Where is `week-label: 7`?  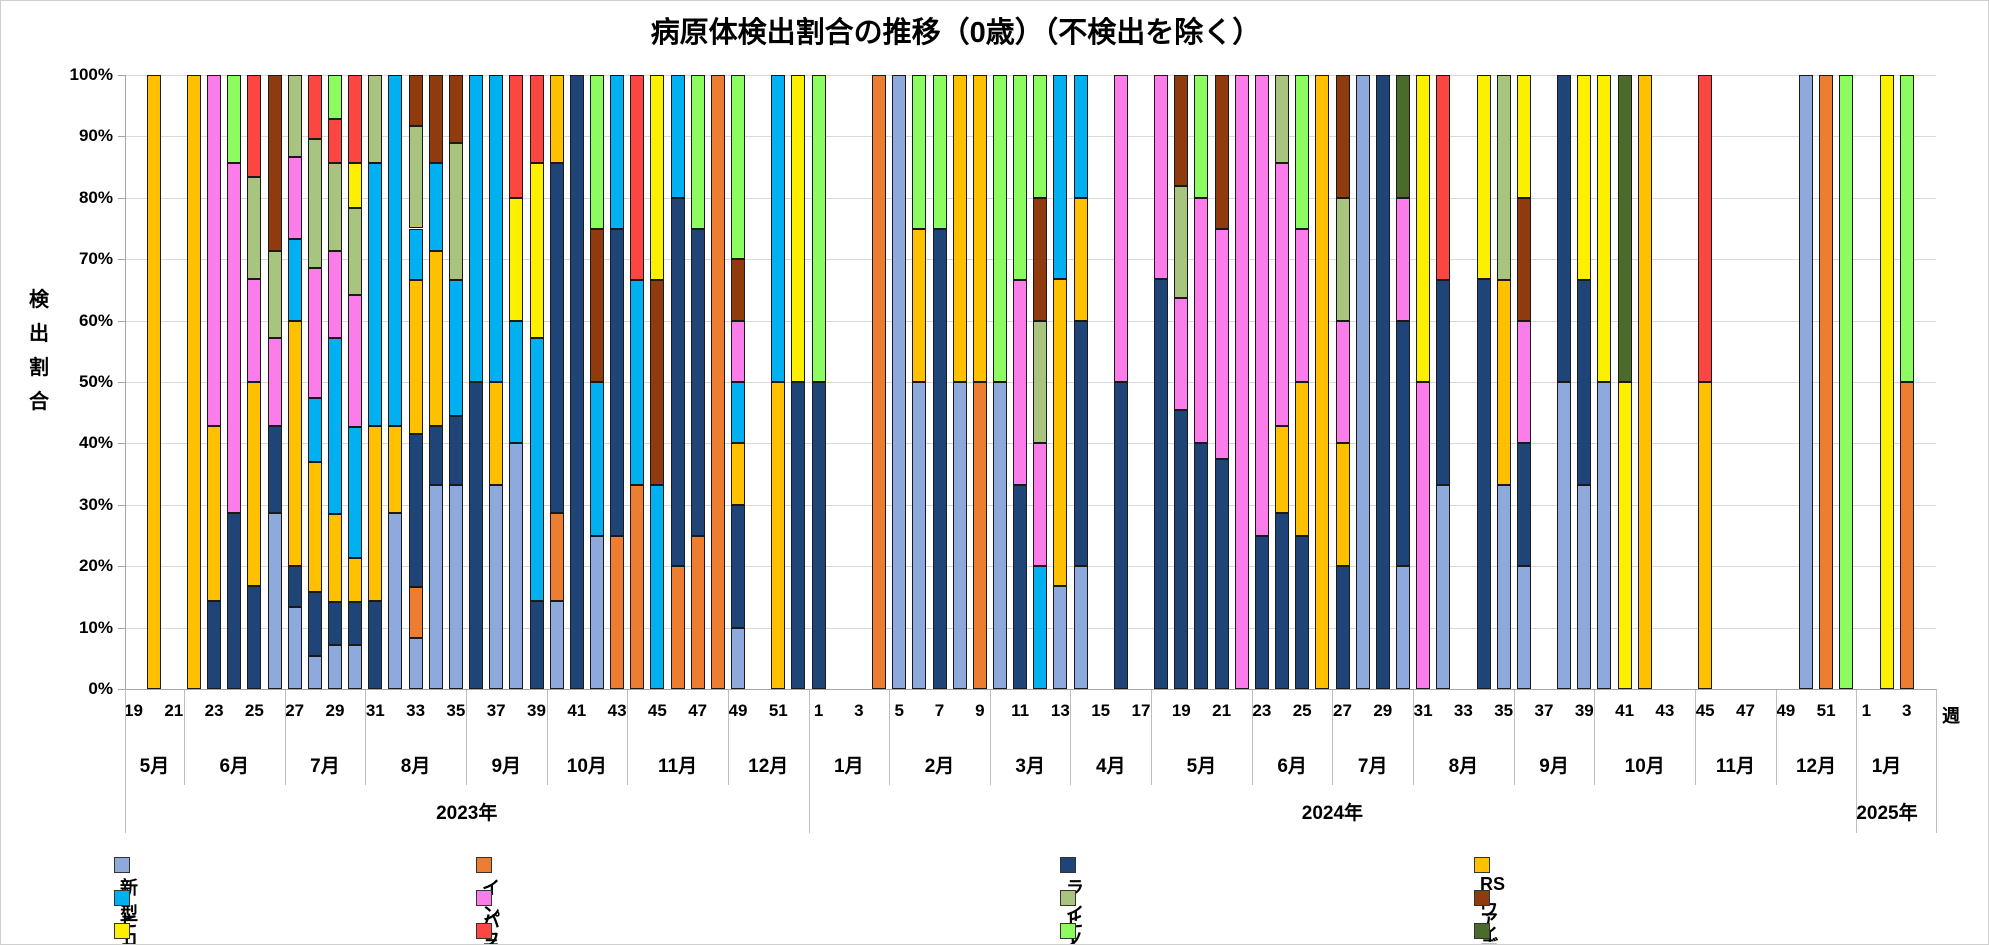
week-label: 7 is located at coordinates (939, 710).